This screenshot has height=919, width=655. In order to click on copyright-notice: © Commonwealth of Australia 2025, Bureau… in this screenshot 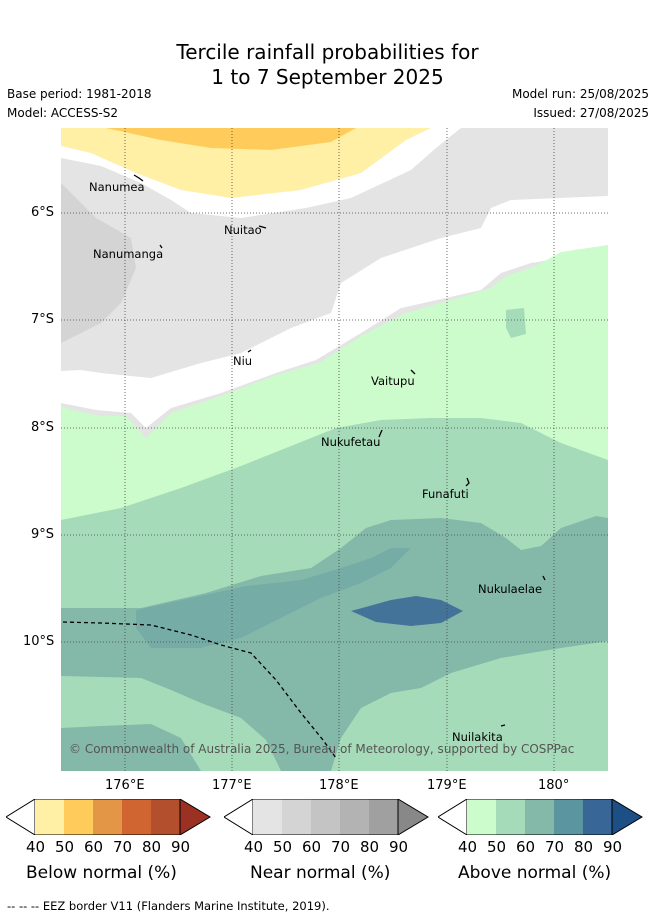, I will do `click(322, 749)`.